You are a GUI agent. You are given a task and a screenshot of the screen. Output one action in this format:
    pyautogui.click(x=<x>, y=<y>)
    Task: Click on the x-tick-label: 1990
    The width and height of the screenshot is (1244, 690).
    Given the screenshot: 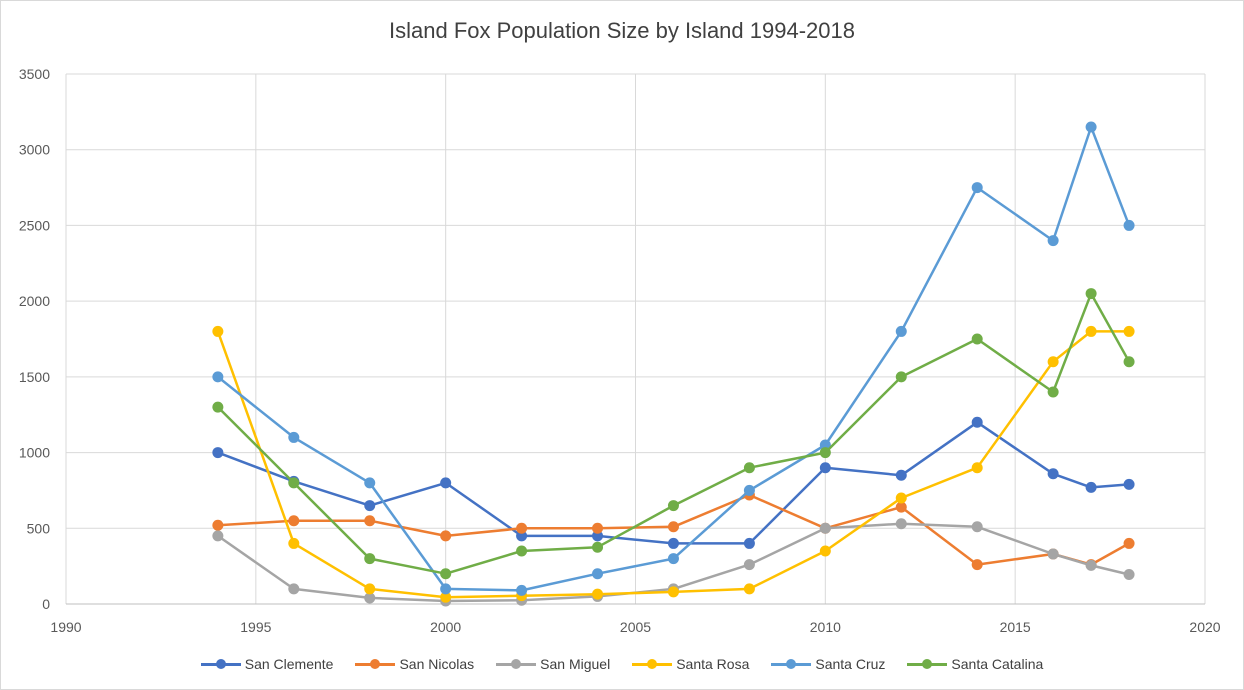 What is the action you would take?
    pyautogui.click(x=65, y=627)
    